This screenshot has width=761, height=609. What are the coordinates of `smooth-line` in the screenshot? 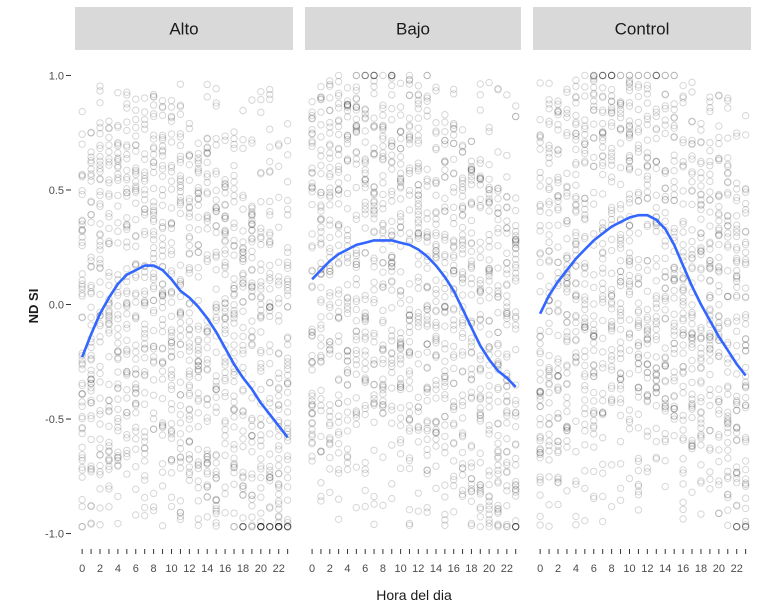 It's located at (642, 295).